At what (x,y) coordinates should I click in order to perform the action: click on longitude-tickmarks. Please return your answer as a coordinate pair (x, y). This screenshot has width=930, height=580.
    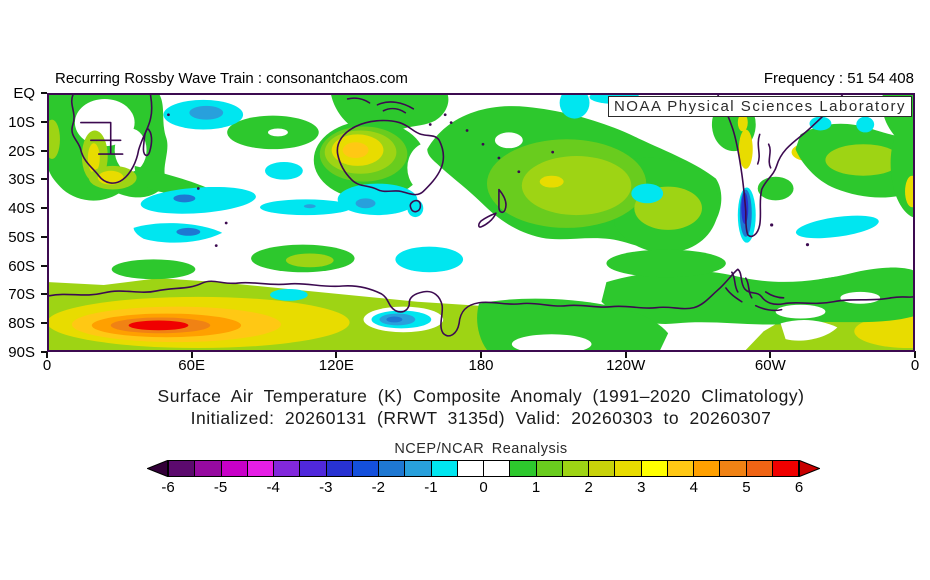
    Looking at the image, I should click on (481, 354).